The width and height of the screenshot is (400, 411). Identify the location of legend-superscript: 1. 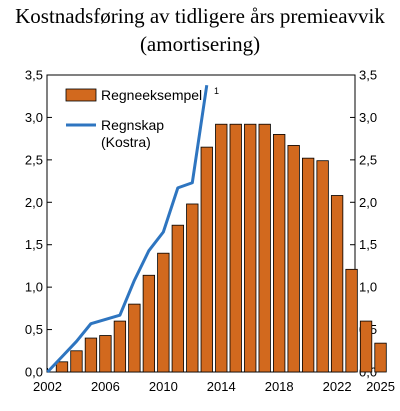
(216, 91).